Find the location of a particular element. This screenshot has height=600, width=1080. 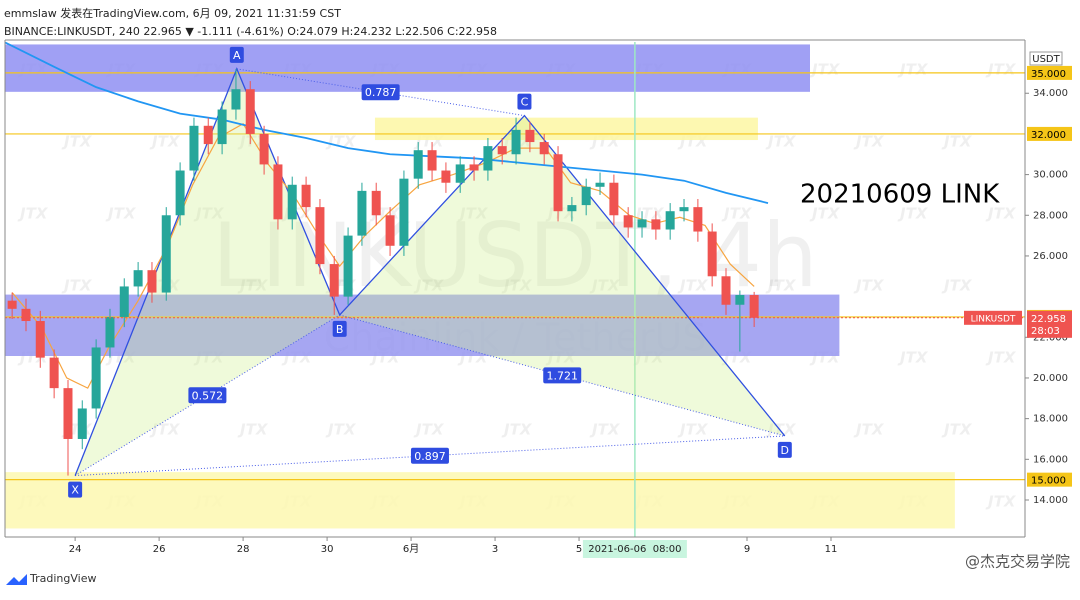

axis-unit: USDT is located at coordinates (1046, 59).